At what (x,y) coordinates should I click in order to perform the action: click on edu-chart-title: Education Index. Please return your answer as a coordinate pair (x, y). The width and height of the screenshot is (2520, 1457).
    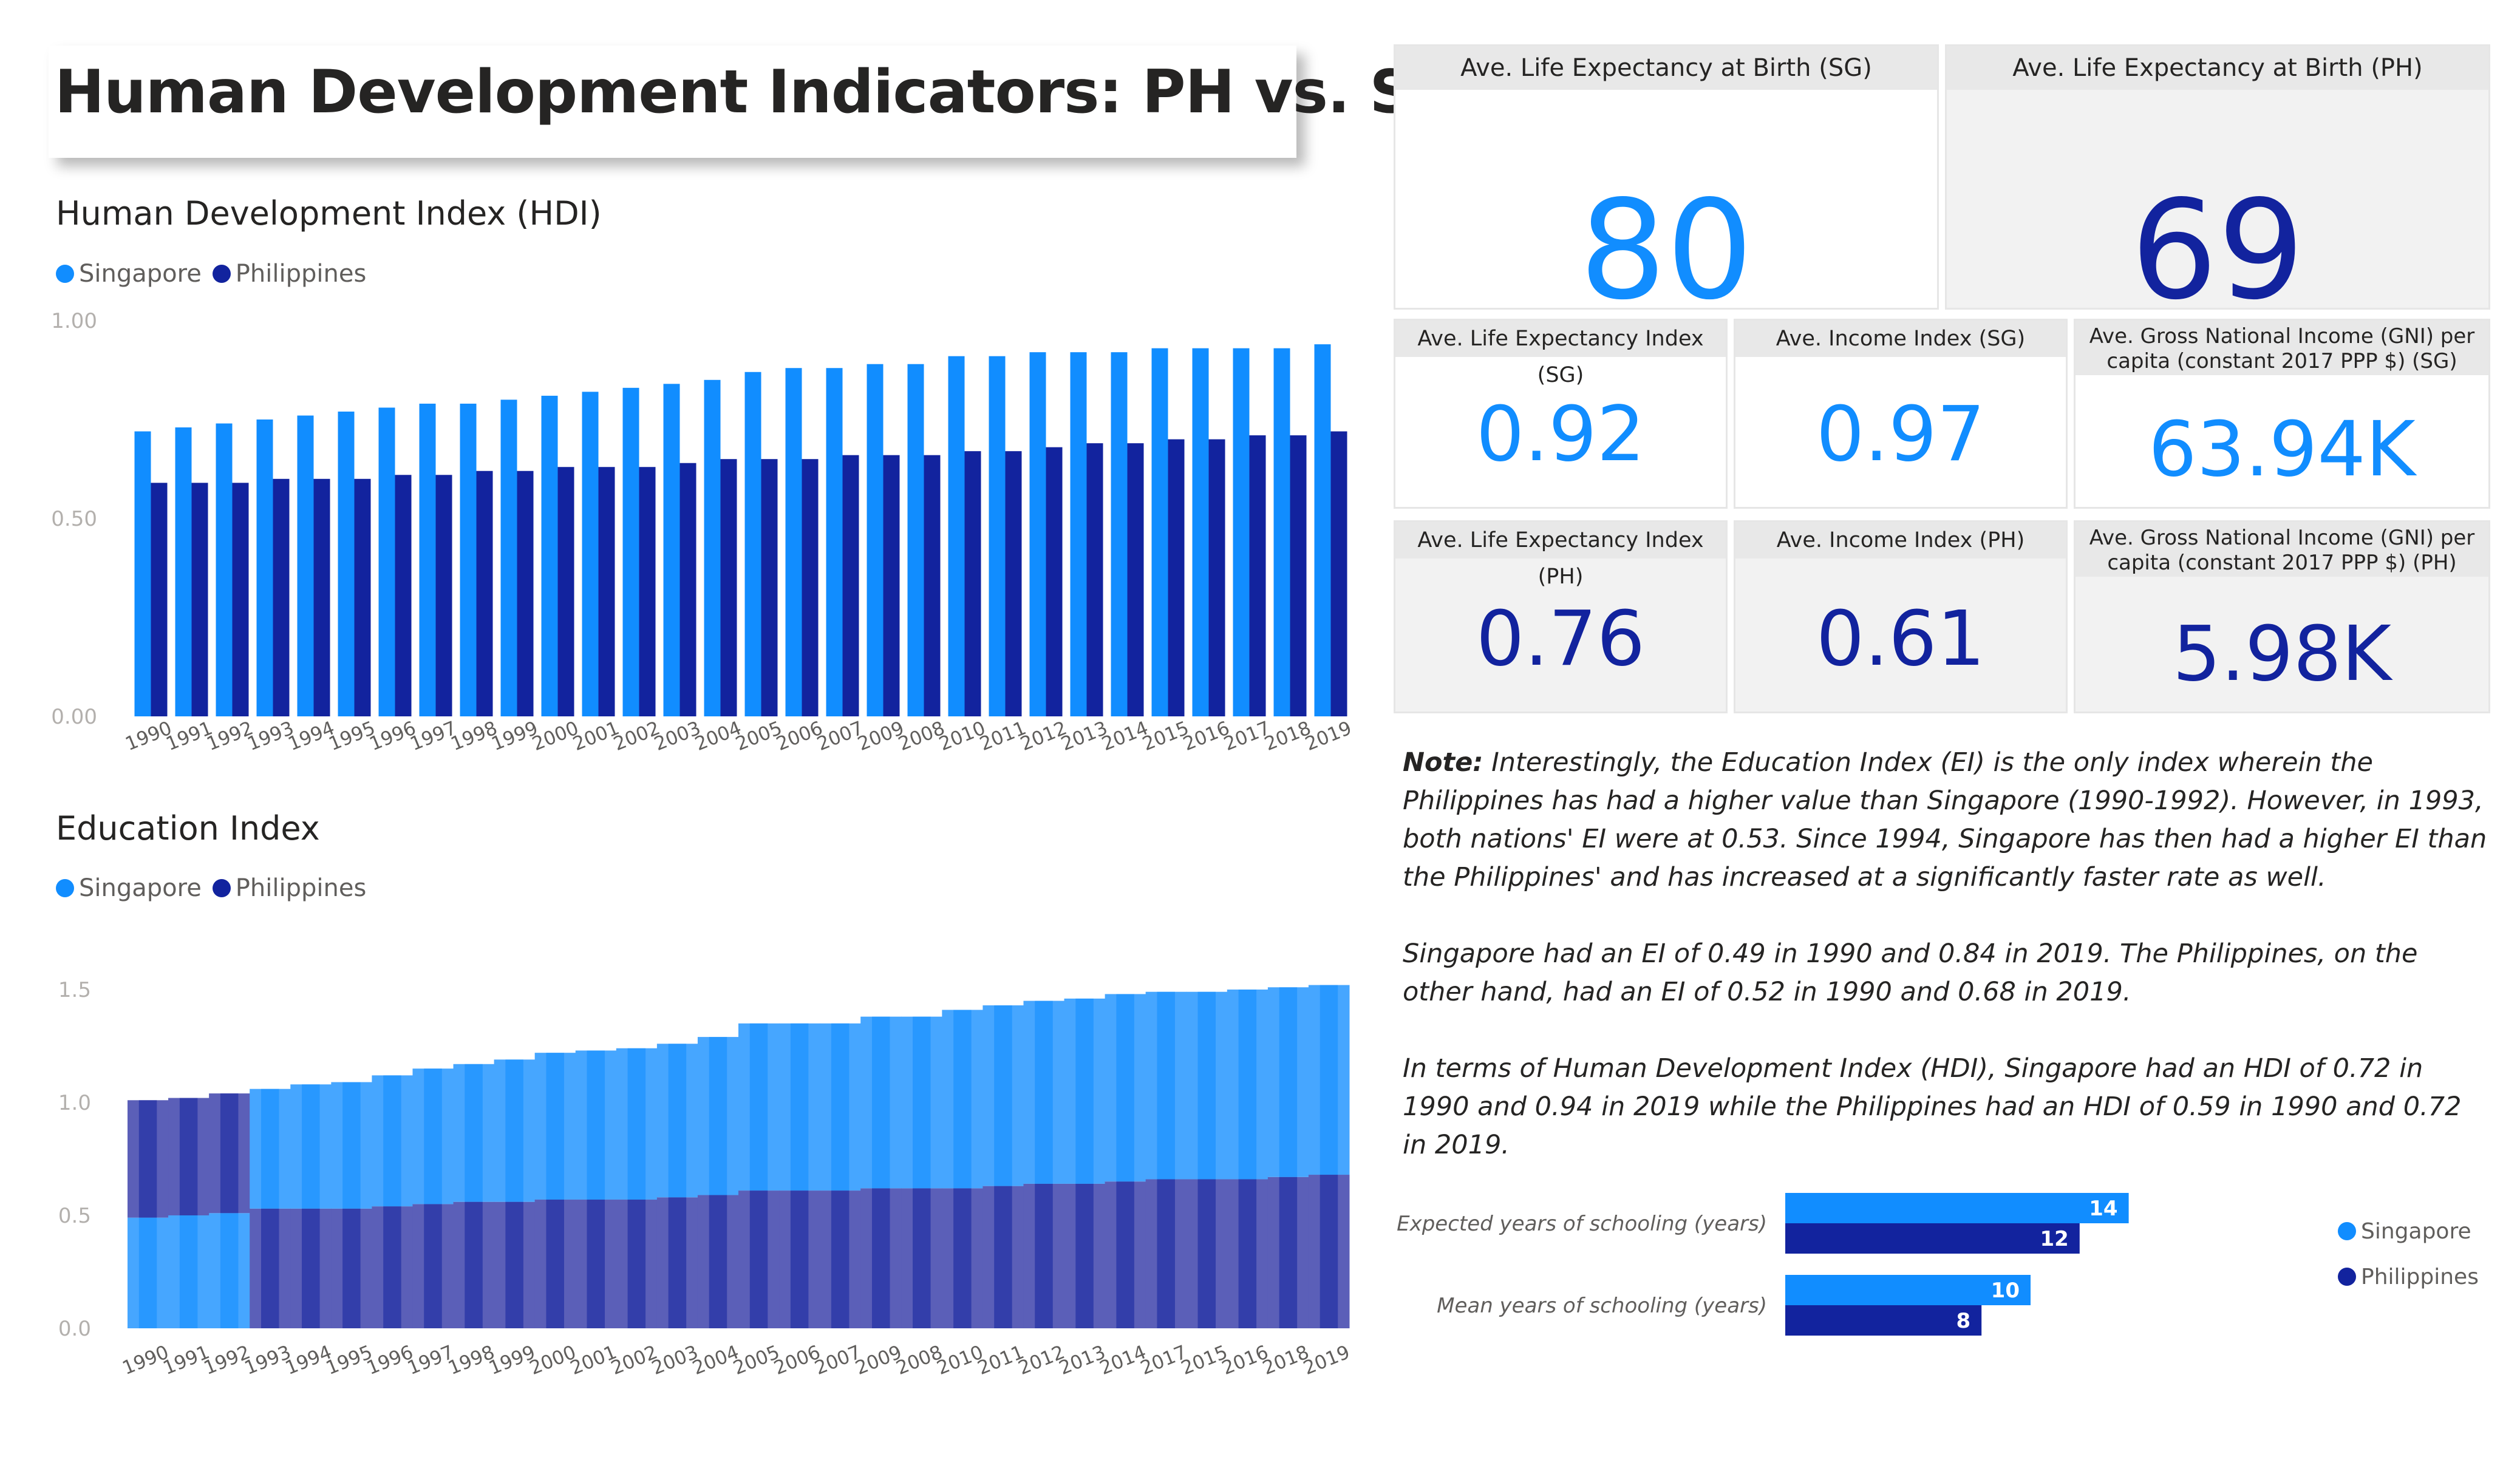
    Looking at the image, I should click on (188, 828).